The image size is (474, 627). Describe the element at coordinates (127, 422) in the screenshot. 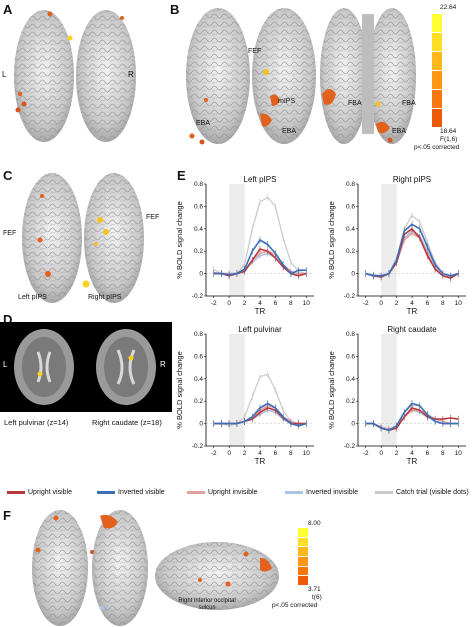

I see `caption-right-caudate: Right caudate (z=18)` at that location.